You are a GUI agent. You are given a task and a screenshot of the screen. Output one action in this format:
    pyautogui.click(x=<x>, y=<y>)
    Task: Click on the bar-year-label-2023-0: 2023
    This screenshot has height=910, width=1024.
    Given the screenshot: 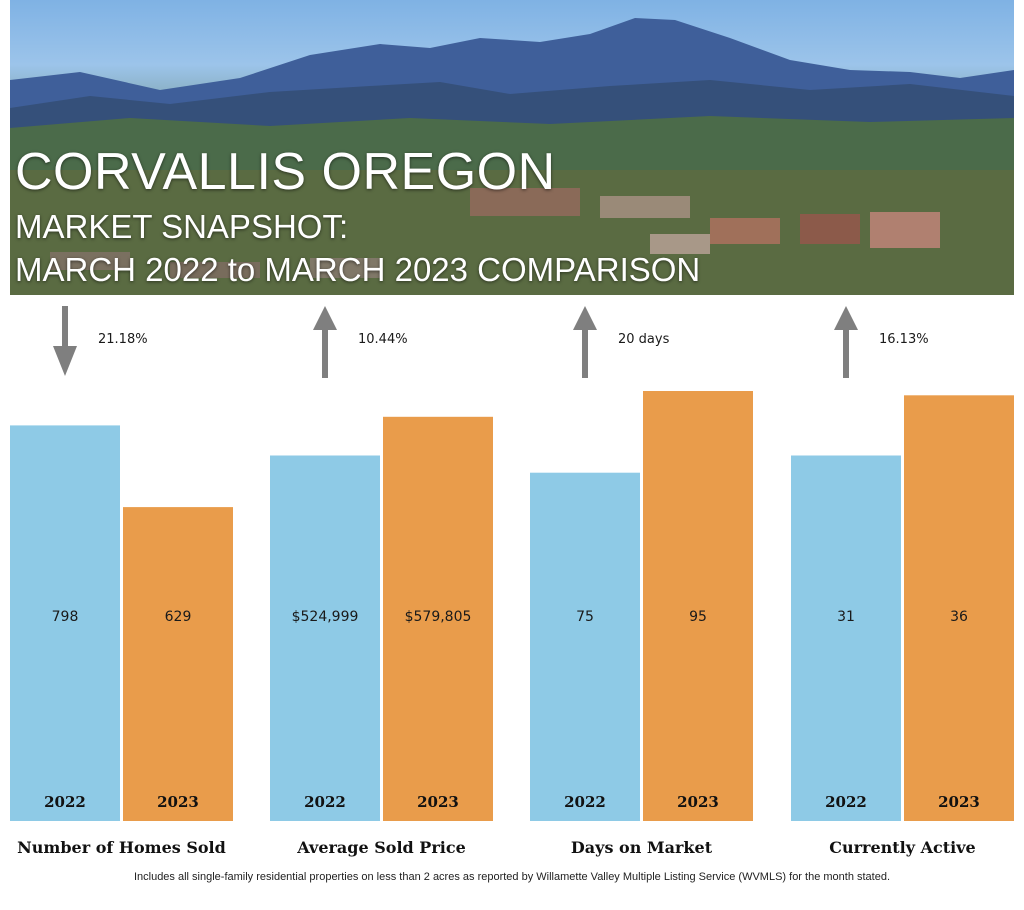 What is the action you would take?
    pyautogui.click(x=178, y=802)
    